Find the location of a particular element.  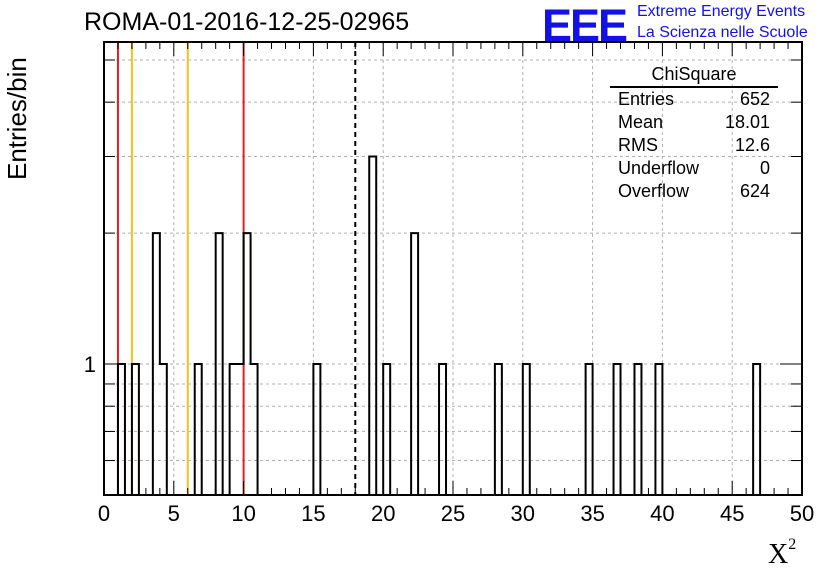

x-tick-label: 30 is located at coordinates (523, 513).